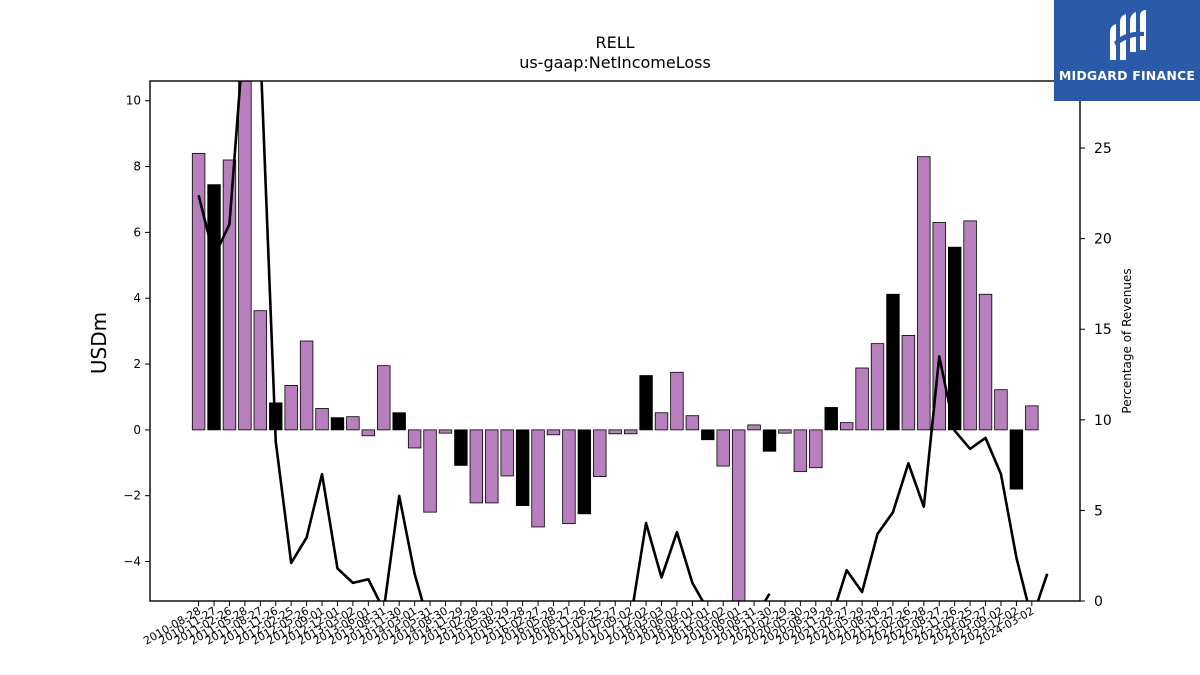  Describe the element at coordinates (615, 62) in the screenshot. I see `chart-subtitle: us-gaap:NetIncomeLoss` at that location.